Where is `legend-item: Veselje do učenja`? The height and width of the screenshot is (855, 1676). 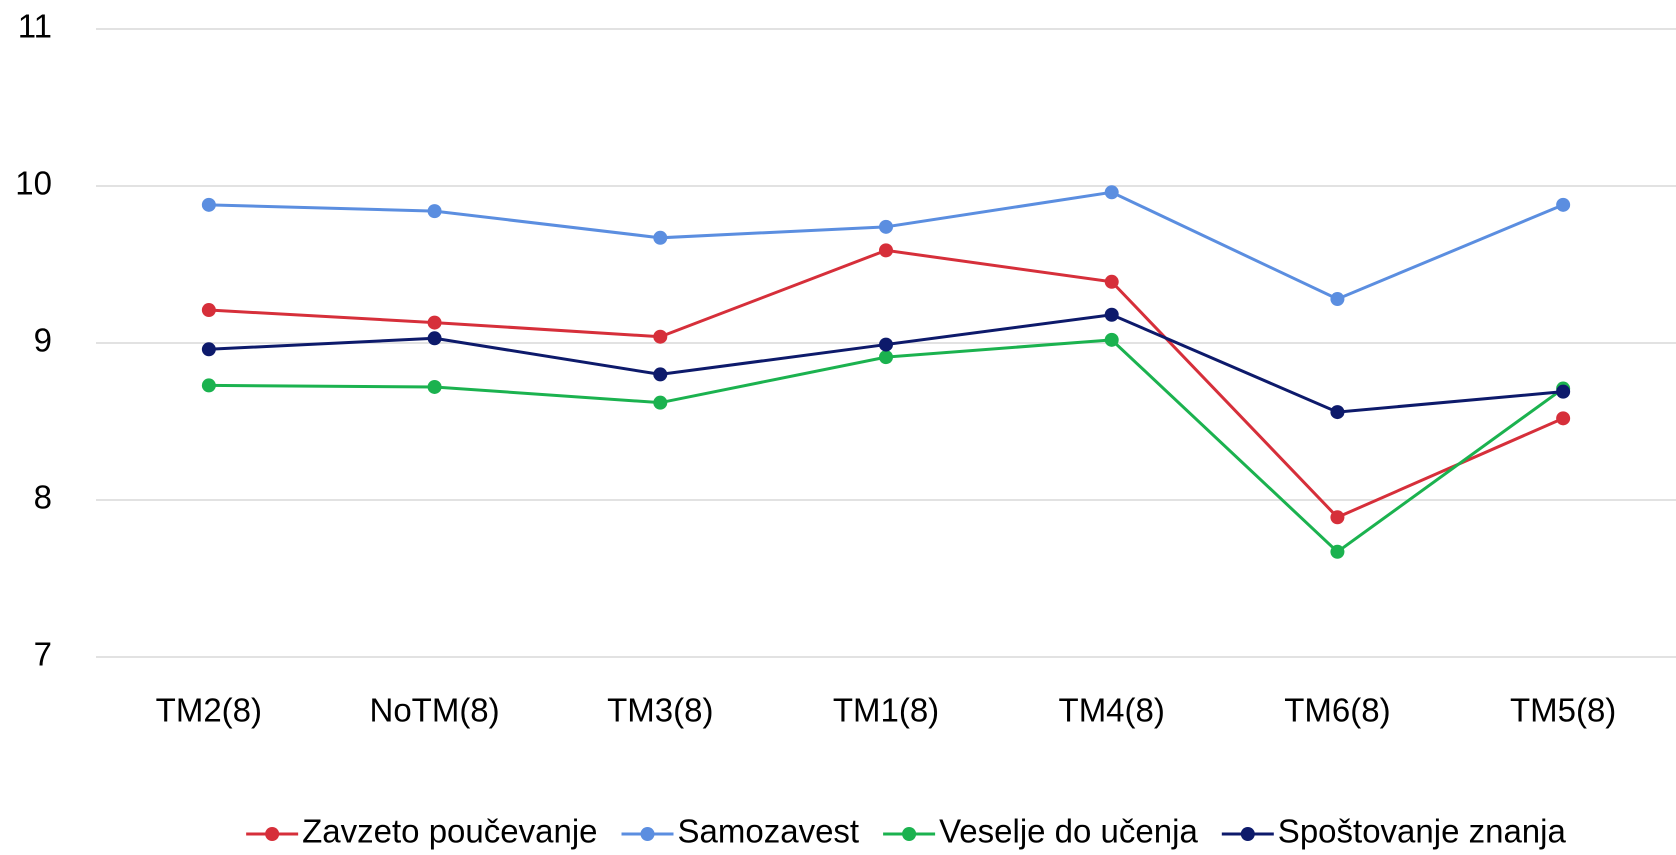 legend-item: Veselje do učenja is located at coordinates (1040, 831).